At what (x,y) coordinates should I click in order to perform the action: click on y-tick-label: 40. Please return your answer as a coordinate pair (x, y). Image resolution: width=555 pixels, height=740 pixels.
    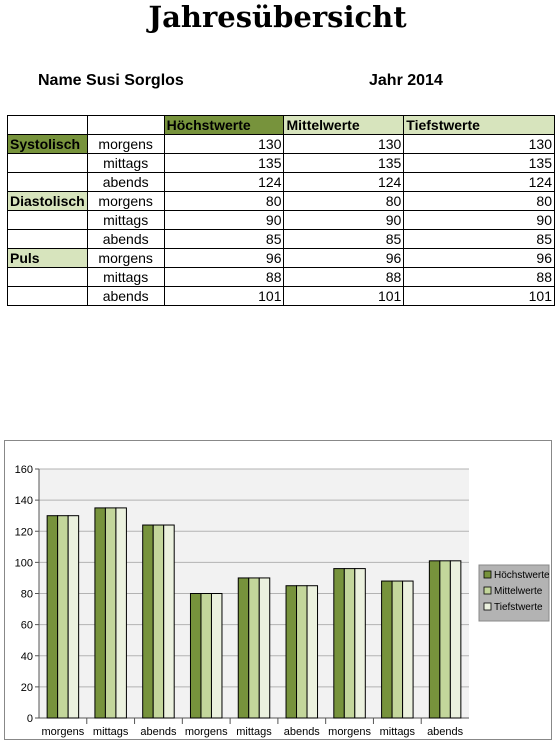
    Looking at the image, I should click on (27, 657).